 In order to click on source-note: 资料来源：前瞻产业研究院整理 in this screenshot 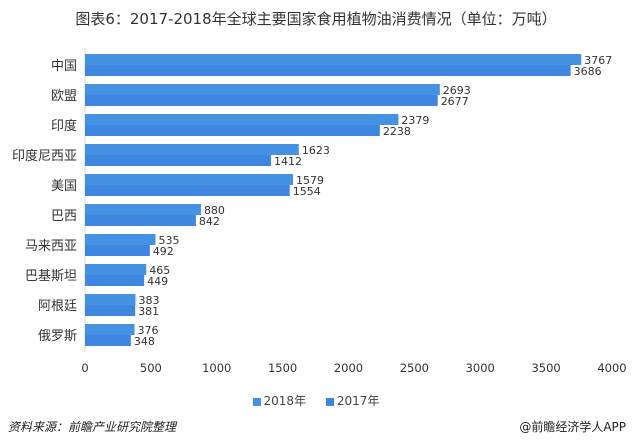, I will do `click(92, 427)`.